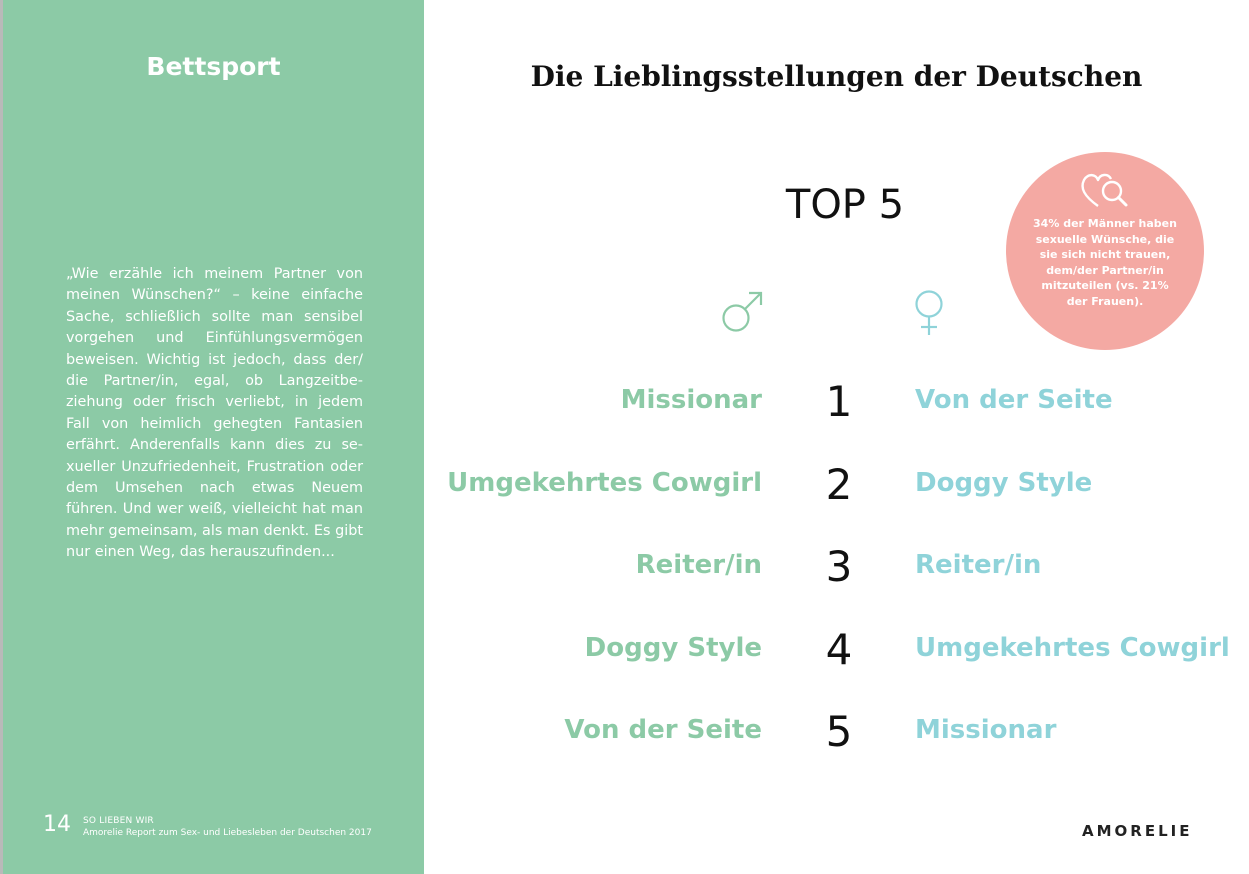 The height and width of the screenshot is (874, 1249). Describe the element at coordinates (839, 401) in the screenshot. I see `rank-number: 1` at that location.